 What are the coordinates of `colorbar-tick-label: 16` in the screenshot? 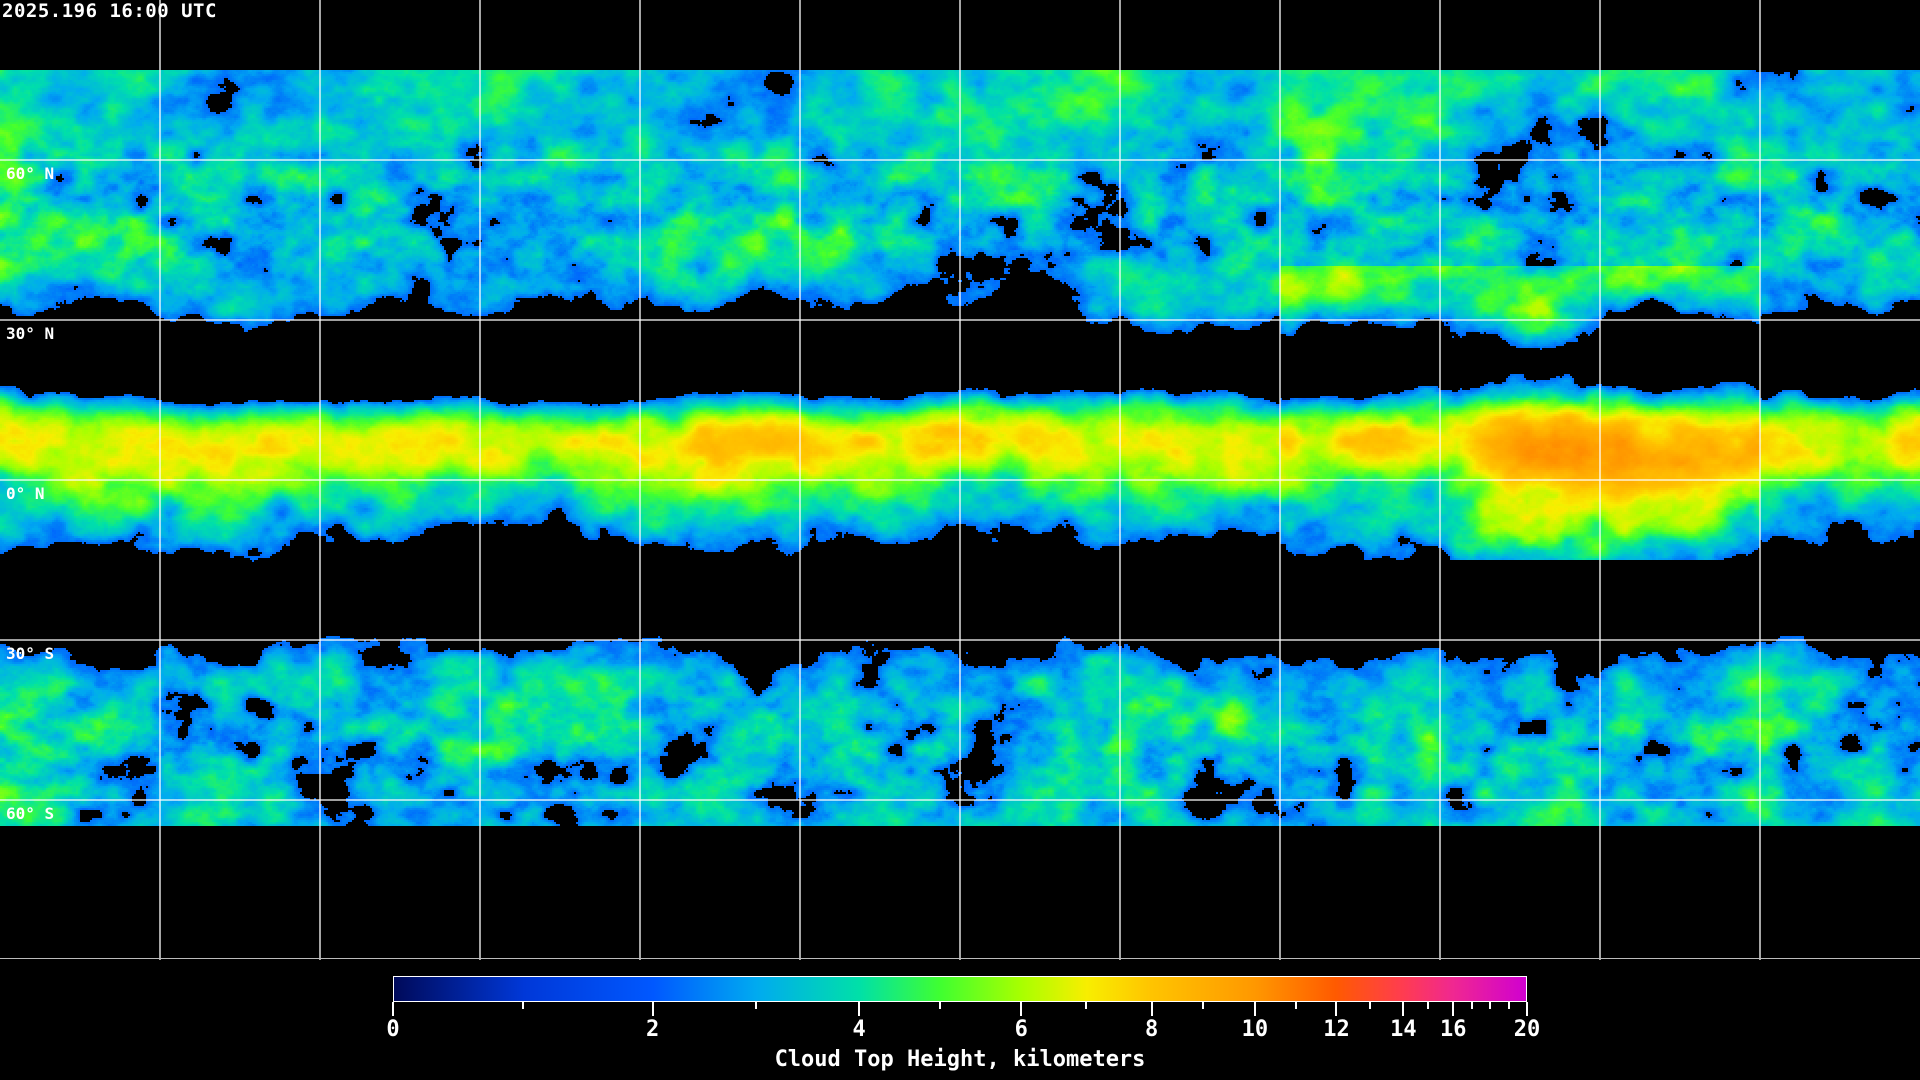 It's located at (1453, 1029).